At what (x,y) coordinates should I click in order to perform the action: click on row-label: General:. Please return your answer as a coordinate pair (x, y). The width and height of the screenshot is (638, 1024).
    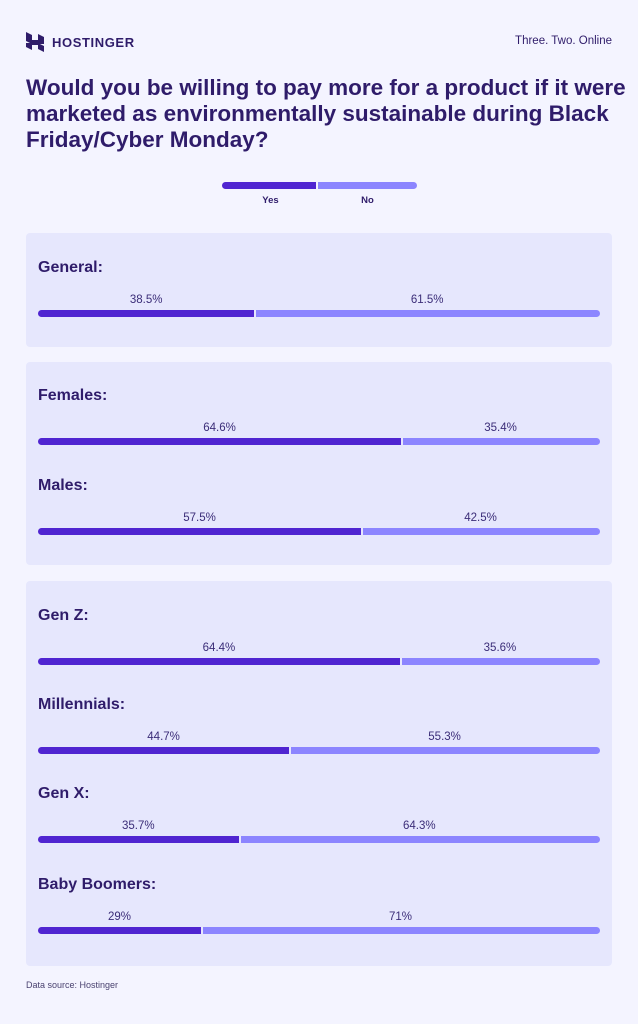
    Looking at the image, I should click on (70, 267).